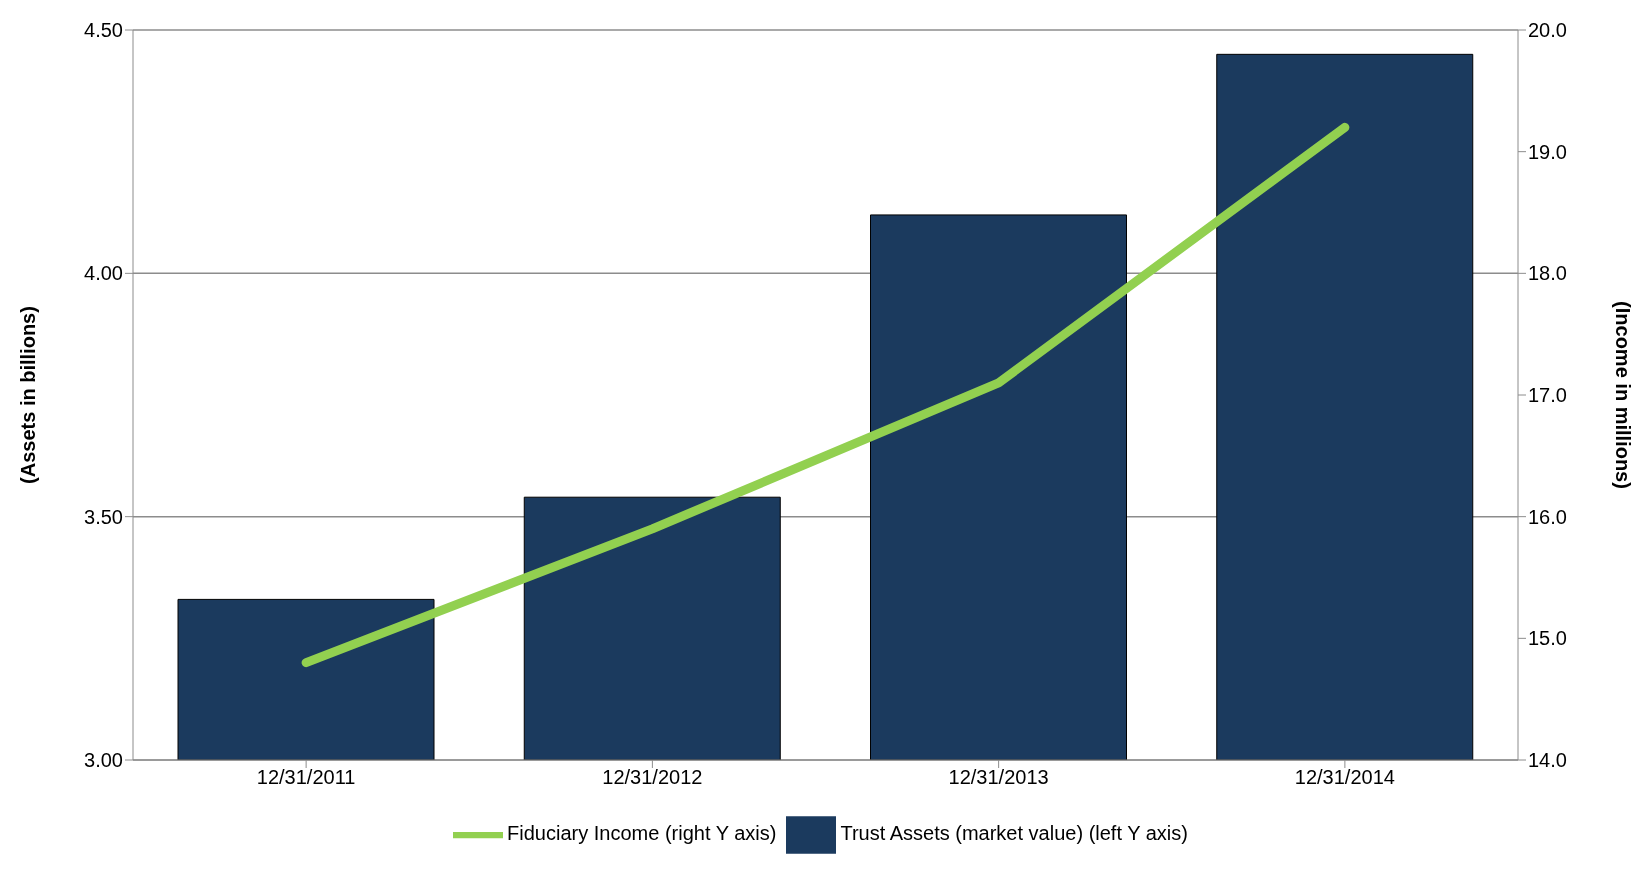  Describe the element at coordinates (103, 273) in the screenshot. I see `y-tick-label: 4.00` at that location.